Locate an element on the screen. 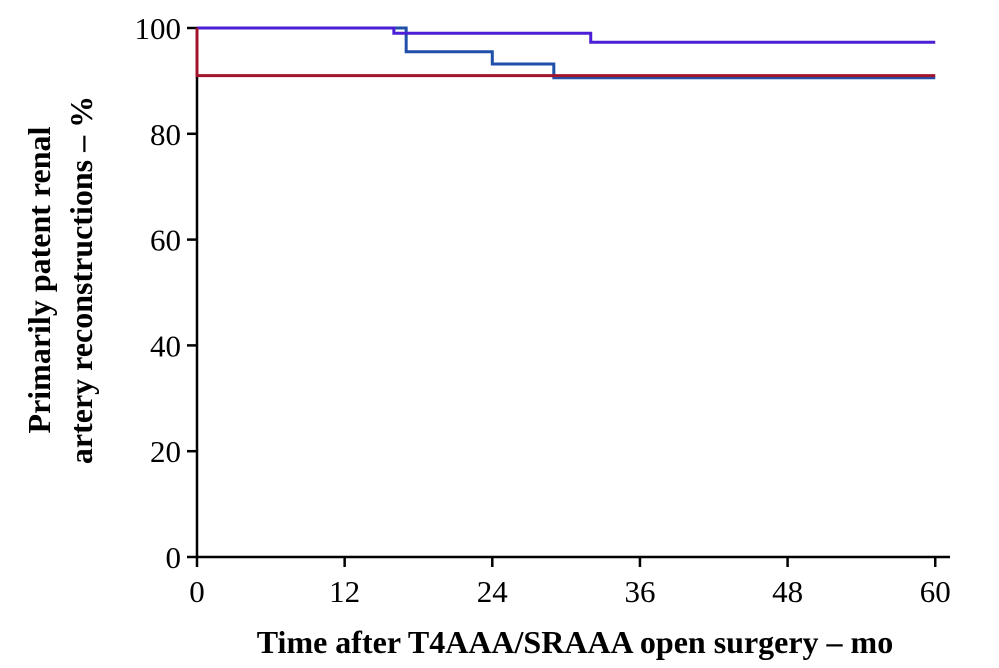 Image resolution: width=999 pixels, height=668 pixels. x-tick-label: 36 is located at coordinates (639, 591).